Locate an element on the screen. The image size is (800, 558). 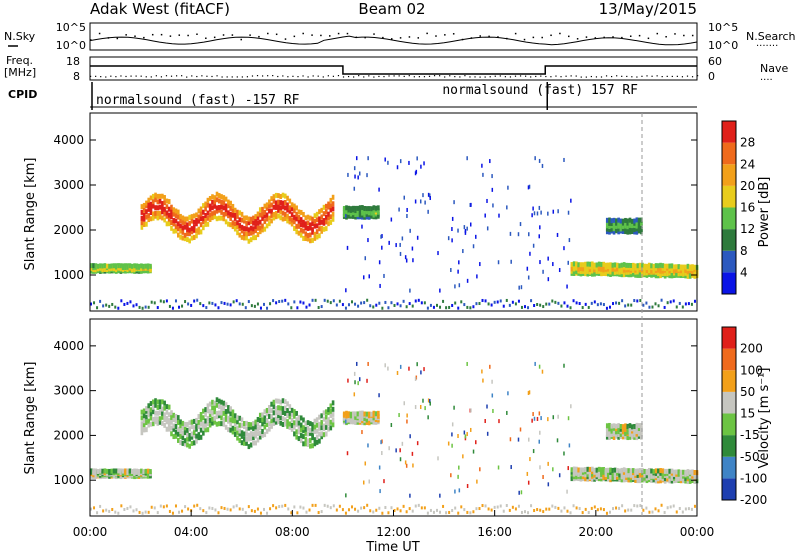
colorbar-bin is located at coordinates (729, 338).